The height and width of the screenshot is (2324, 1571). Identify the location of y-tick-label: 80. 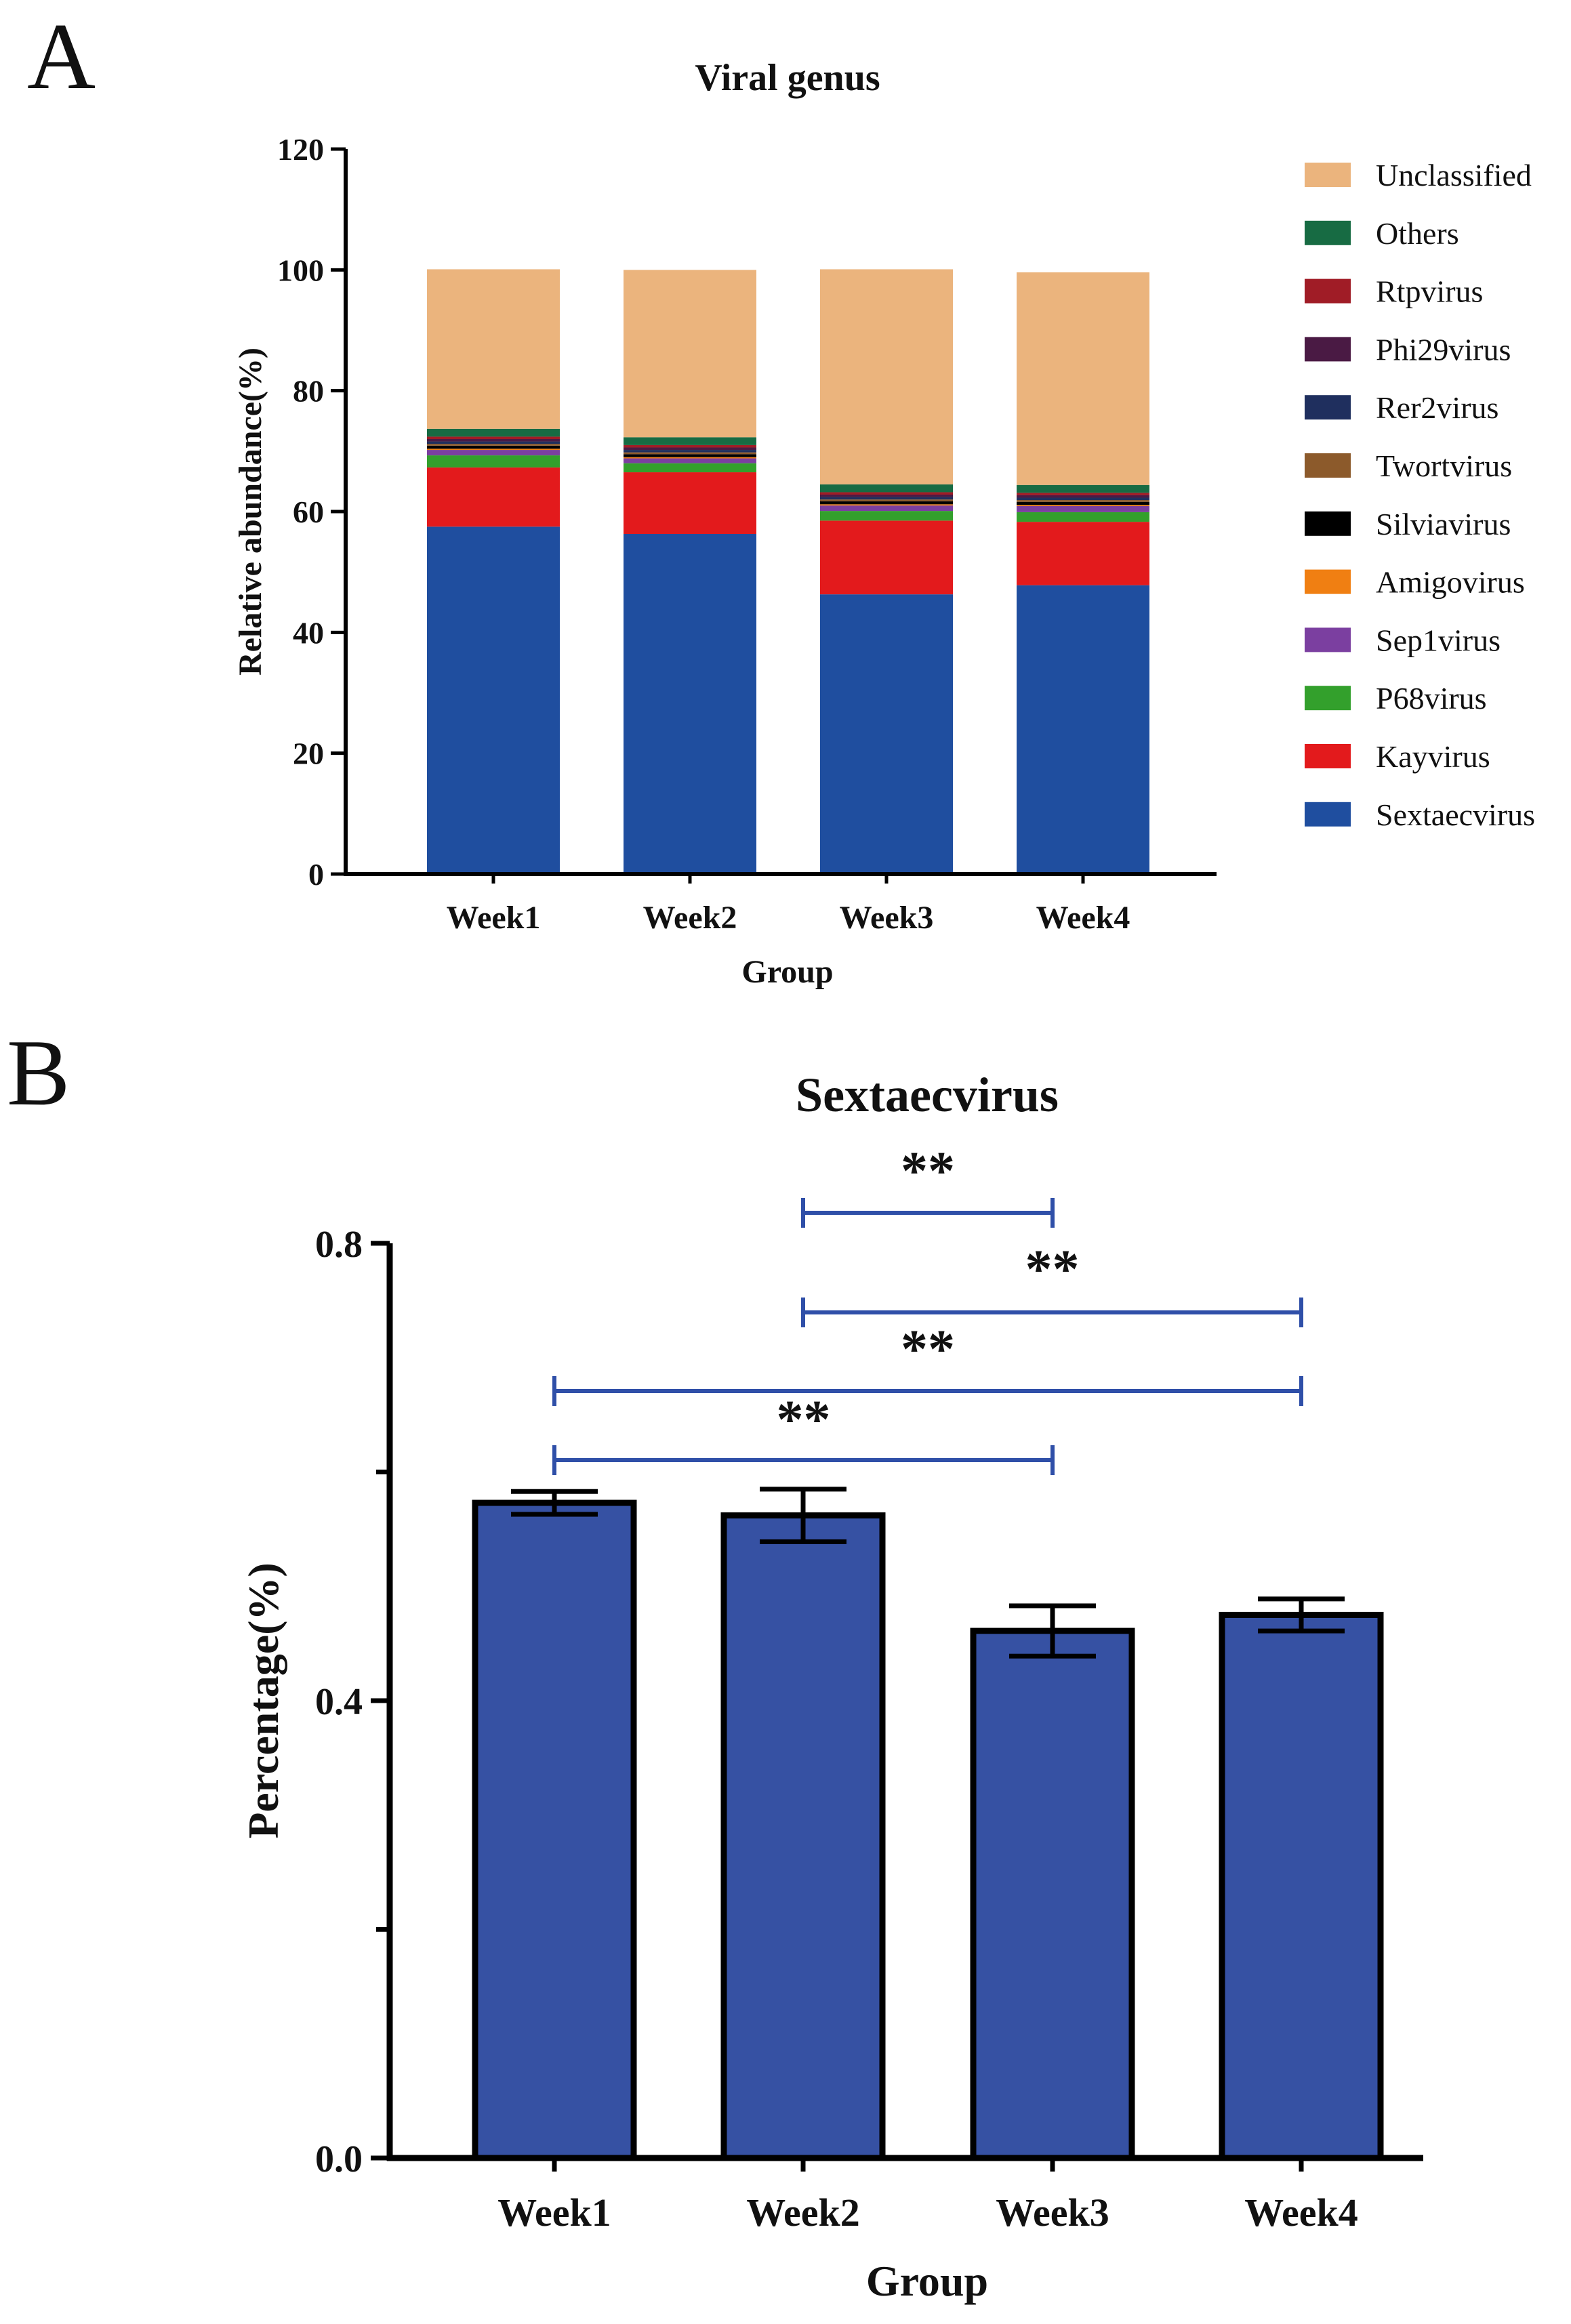
(308, 391).